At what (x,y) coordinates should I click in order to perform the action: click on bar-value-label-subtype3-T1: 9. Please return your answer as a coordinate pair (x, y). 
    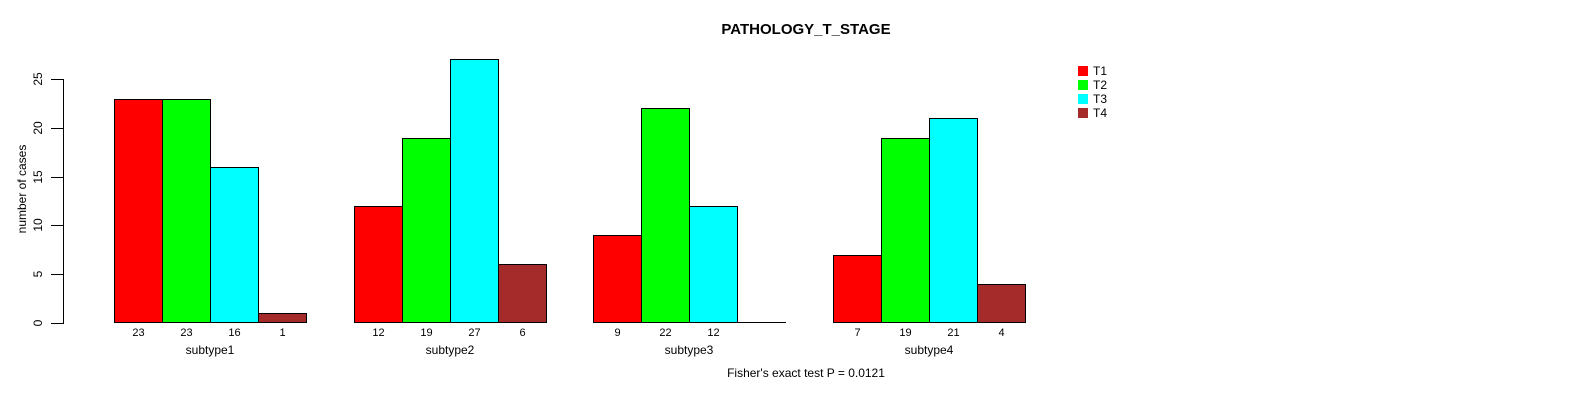
    Looking at the image, I should click on (617, 333).